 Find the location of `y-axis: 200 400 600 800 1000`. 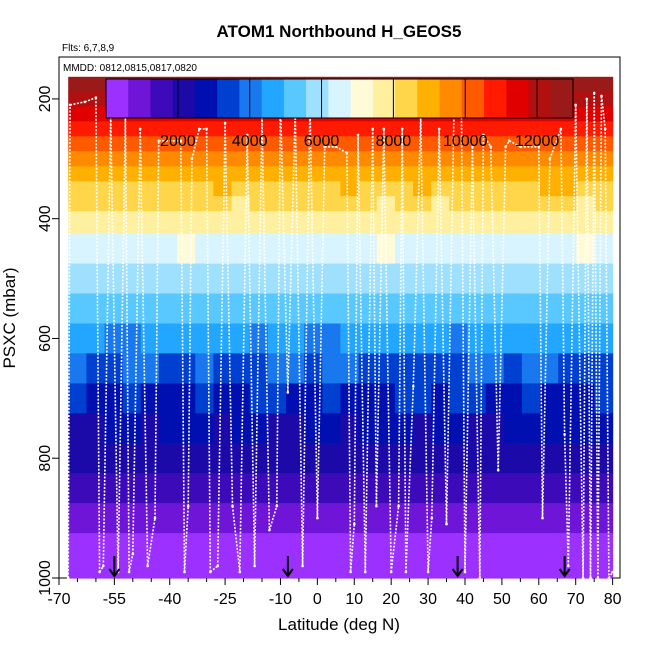

y-axis: 200 400 600 800 1000 is located at coordinates (48, 340).